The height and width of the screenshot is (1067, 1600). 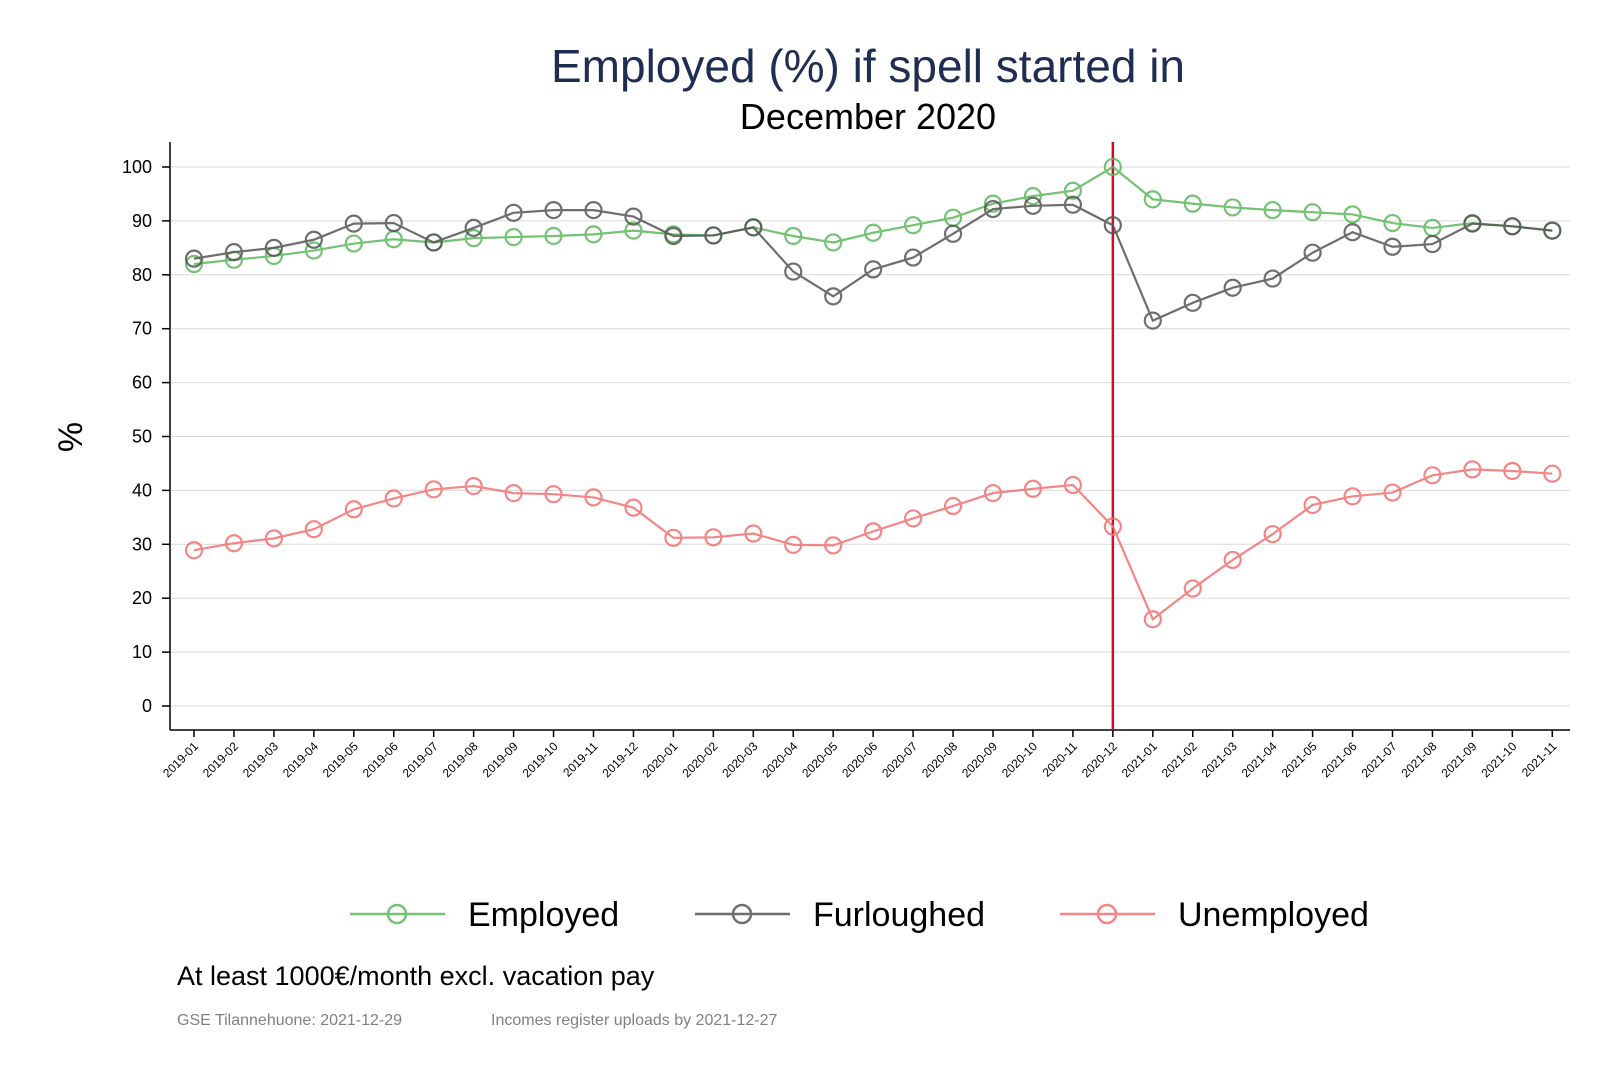 I want to click on x-tick-label: 2019-05, so click(x=340, y=759).